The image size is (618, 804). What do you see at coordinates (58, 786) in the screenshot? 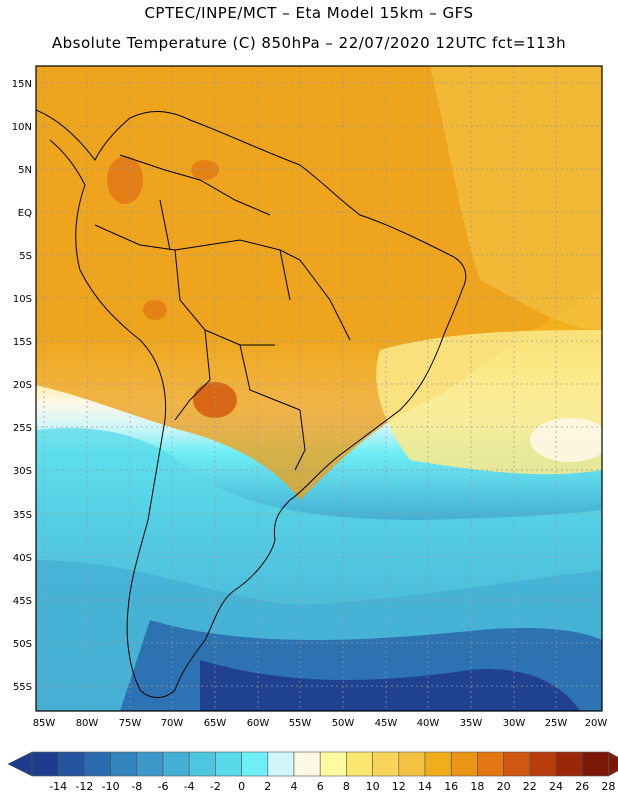
I see `colorbar-label: -14` at bounding box center [58, 786].